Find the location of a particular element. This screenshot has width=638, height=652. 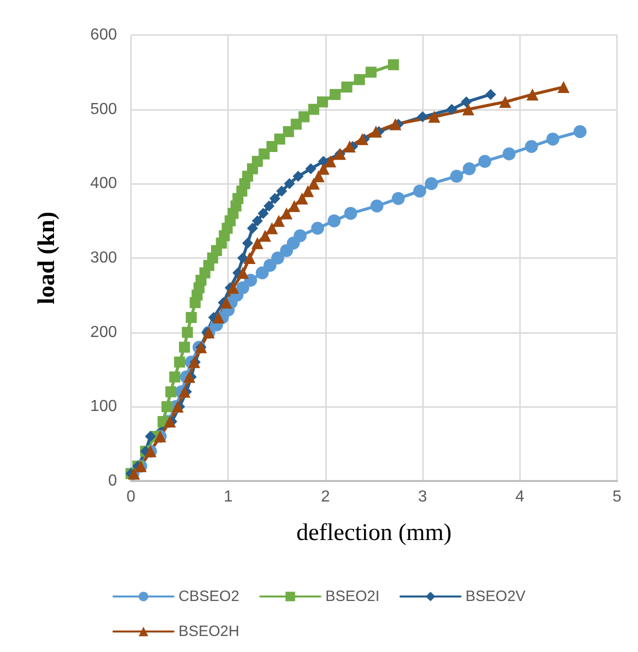

y-tick-label: 100 is located at coordinates (104, 407).